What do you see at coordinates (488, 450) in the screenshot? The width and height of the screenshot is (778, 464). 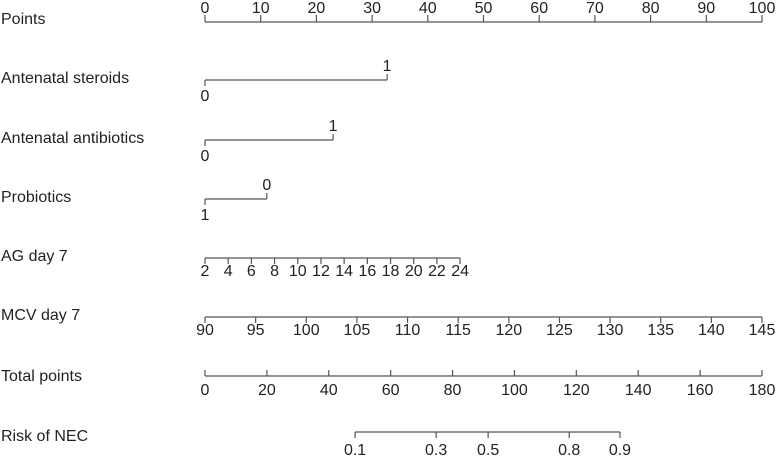 I see `tick-label: 0.5` at bounding box center [488, 450].